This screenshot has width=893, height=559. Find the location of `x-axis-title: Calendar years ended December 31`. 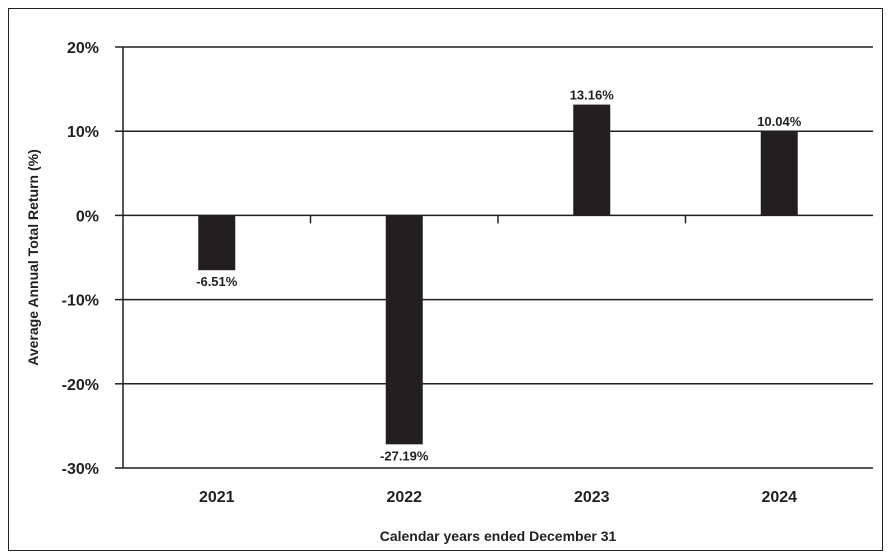

x-axis-title: Calendar years ended December 31 is located at coordinates (498, 536).